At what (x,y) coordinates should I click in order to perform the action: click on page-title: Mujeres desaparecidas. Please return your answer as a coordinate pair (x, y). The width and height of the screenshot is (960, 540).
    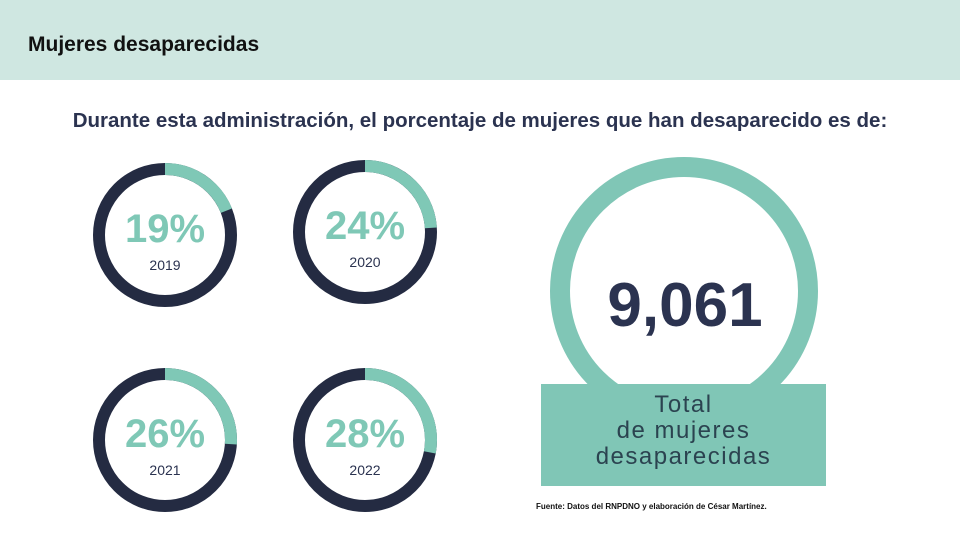
    Looking at the image, I should click on (144, 44).